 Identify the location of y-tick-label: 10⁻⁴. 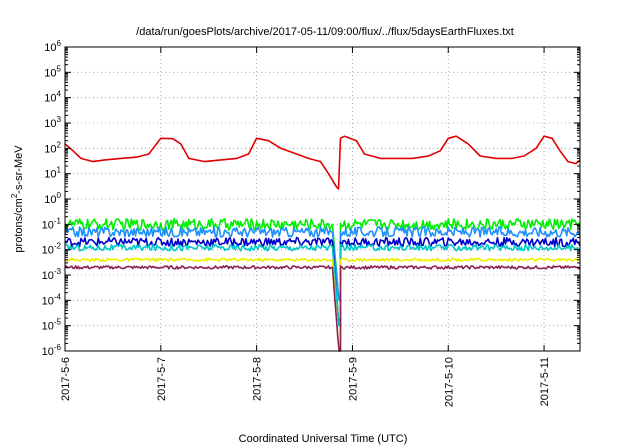
(52, 299).